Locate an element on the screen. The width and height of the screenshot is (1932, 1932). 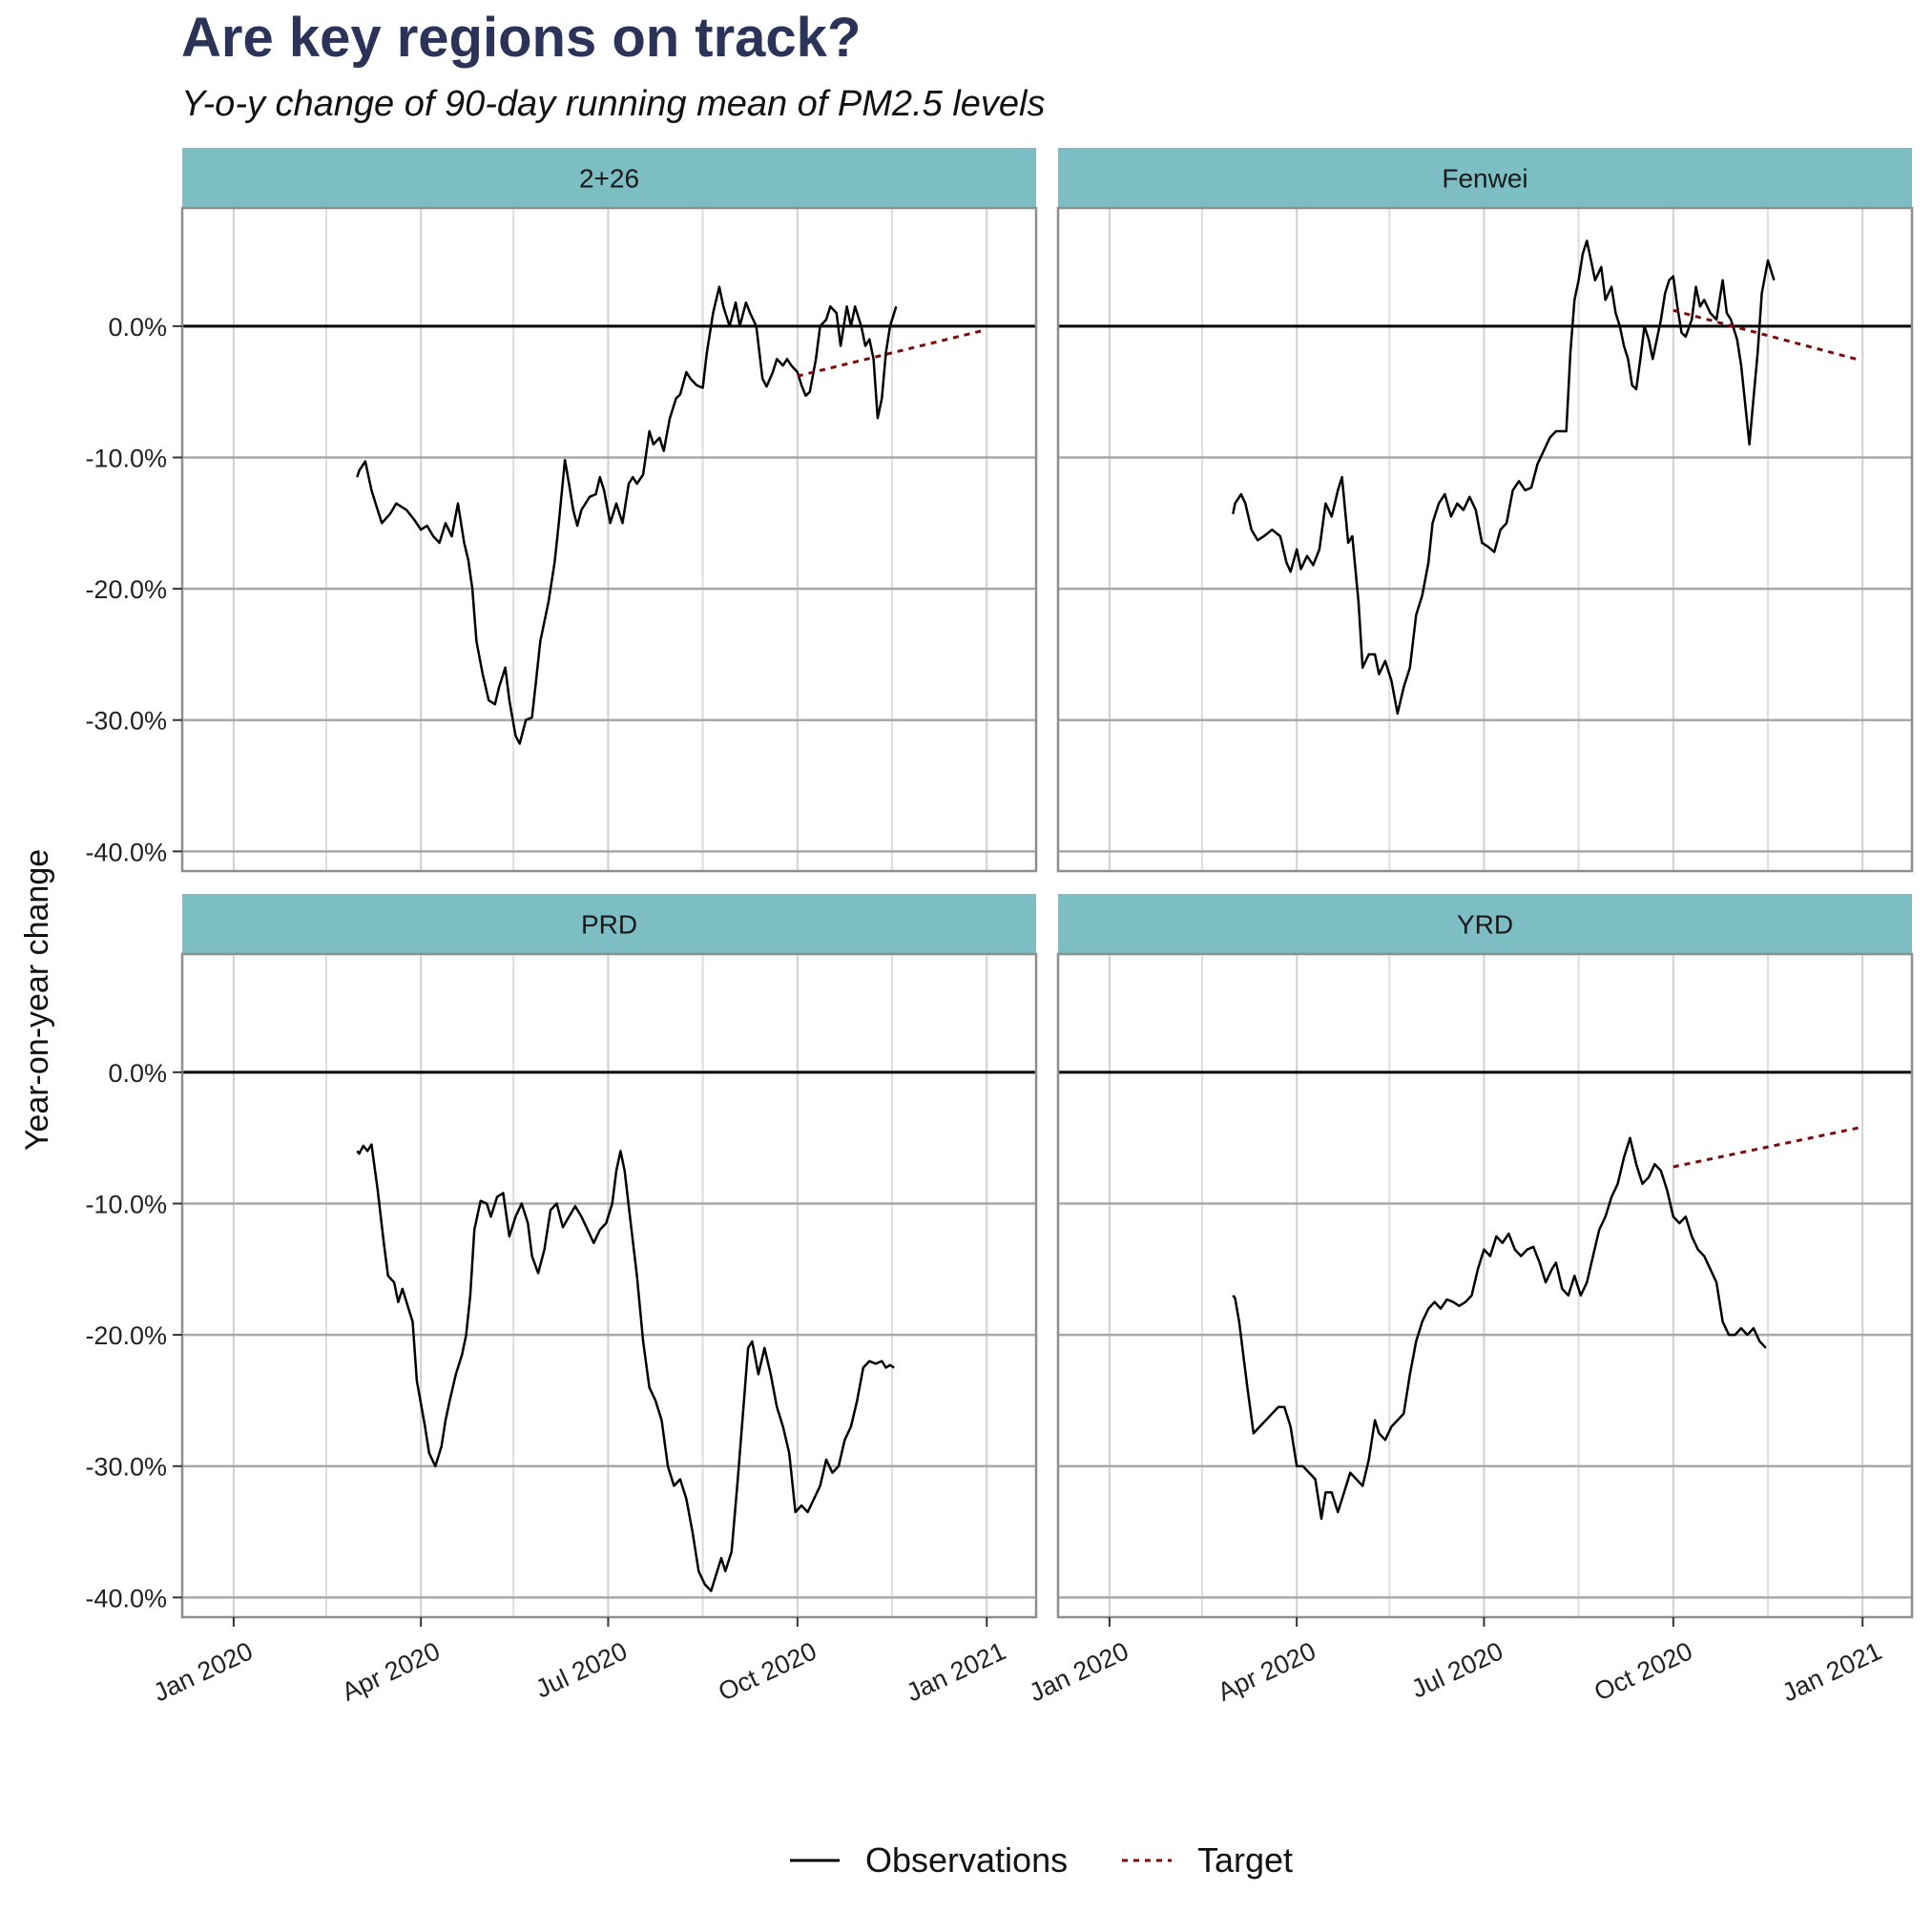
panel-strip-label: PRD is located at coordinates (609, 925).